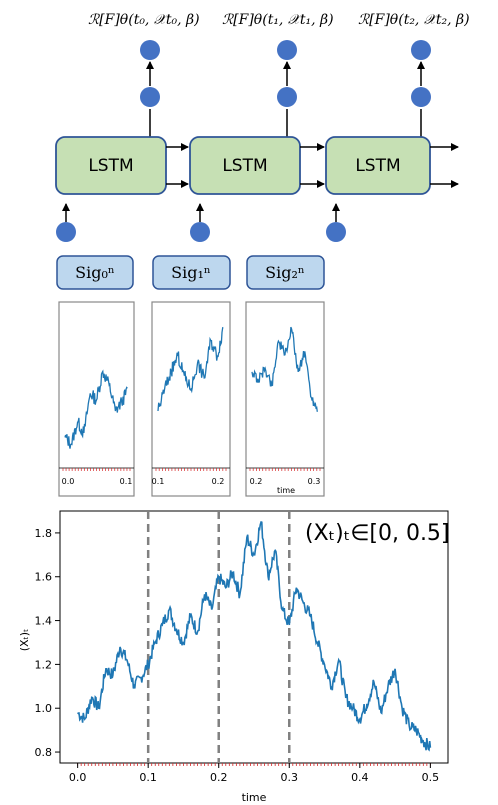 The height and width of the screenshot is (805, 498). Describe the element at coordinates (219, 777) in the screenshot. I see `x-tick-label-2: 0.2` at that location.